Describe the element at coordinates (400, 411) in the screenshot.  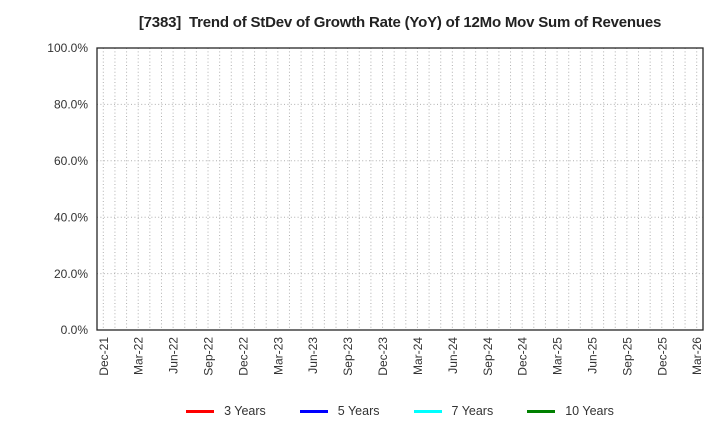
I see `legend: 3 Years 5 Years 7 Years 10 Years` at that location.